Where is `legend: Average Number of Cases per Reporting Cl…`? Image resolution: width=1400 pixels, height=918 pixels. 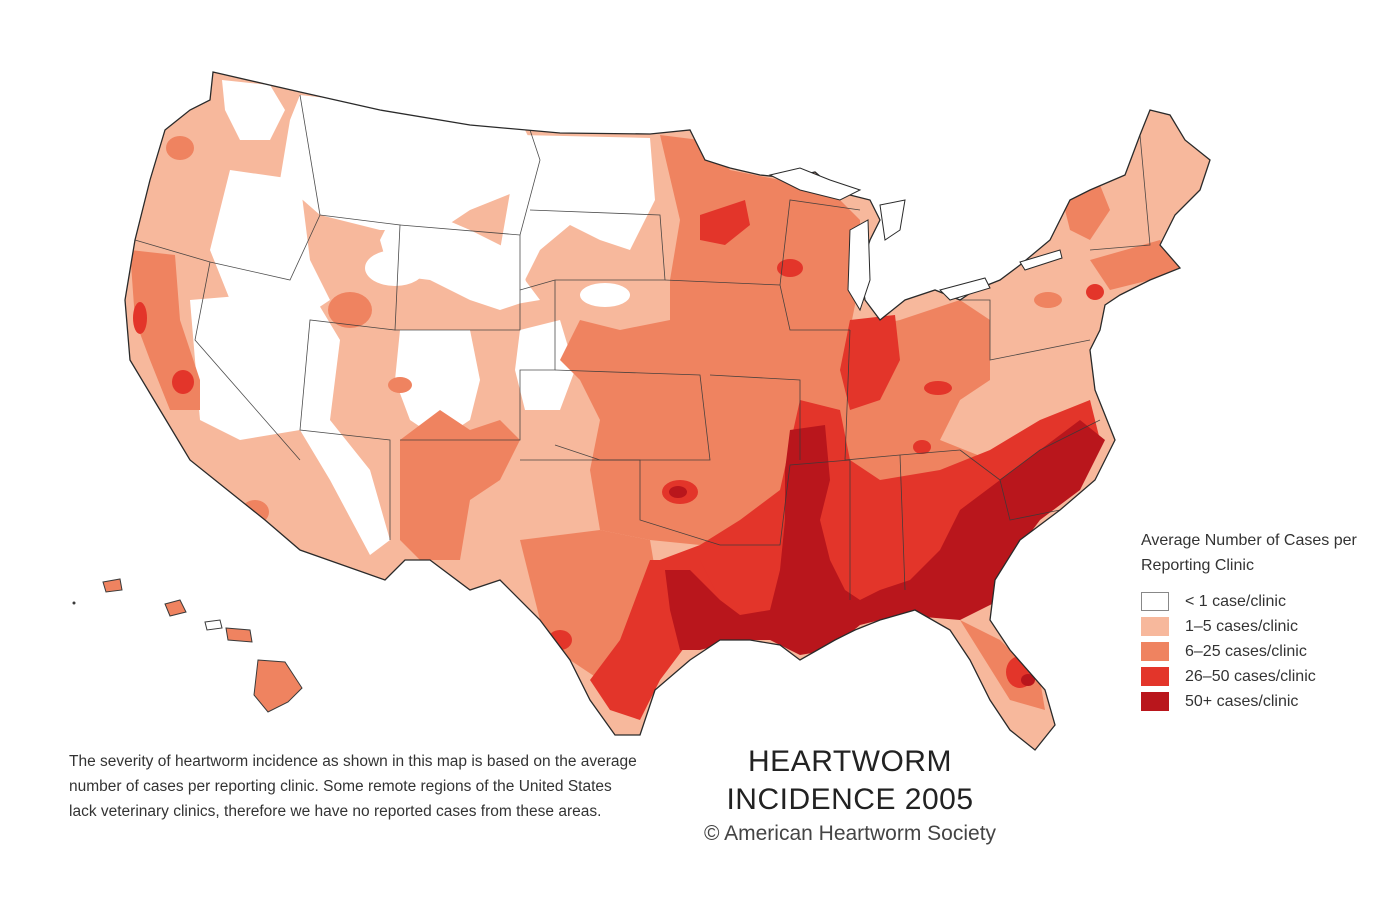
legend: Average Number of Cases per Reporting Cl… is located at coordinates (1256, 621).